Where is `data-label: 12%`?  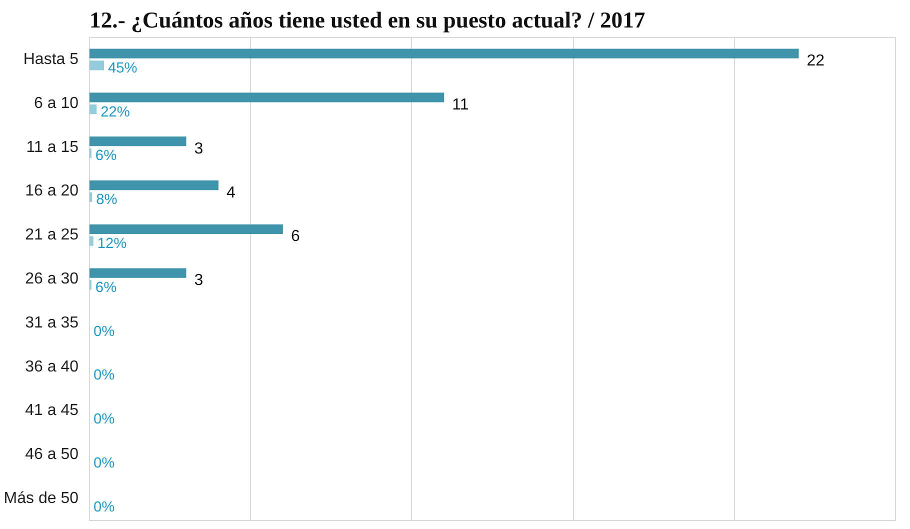 data-label: 12% is located at coordinates (112, 244).